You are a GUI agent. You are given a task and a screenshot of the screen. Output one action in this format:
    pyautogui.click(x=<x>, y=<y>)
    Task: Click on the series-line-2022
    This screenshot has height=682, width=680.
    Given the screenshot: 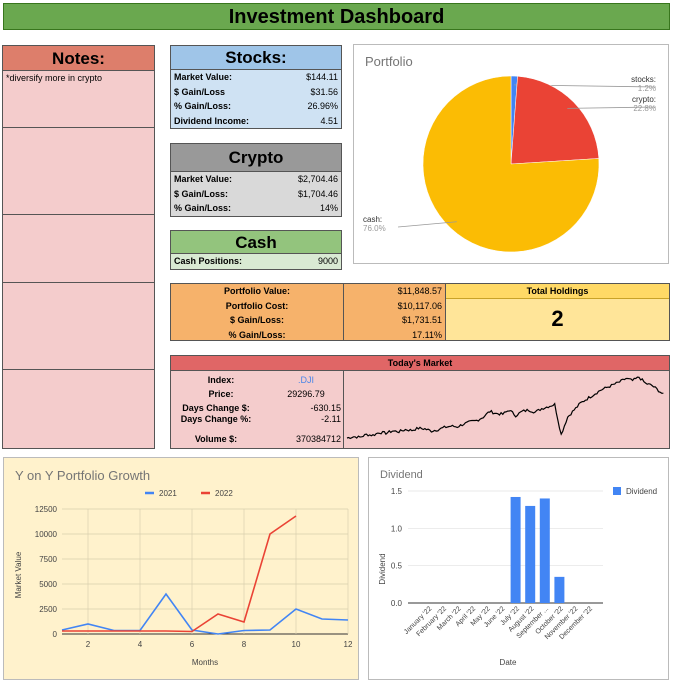 What is the action you would take?
    pyautogui.click(x=179, y=574)
    